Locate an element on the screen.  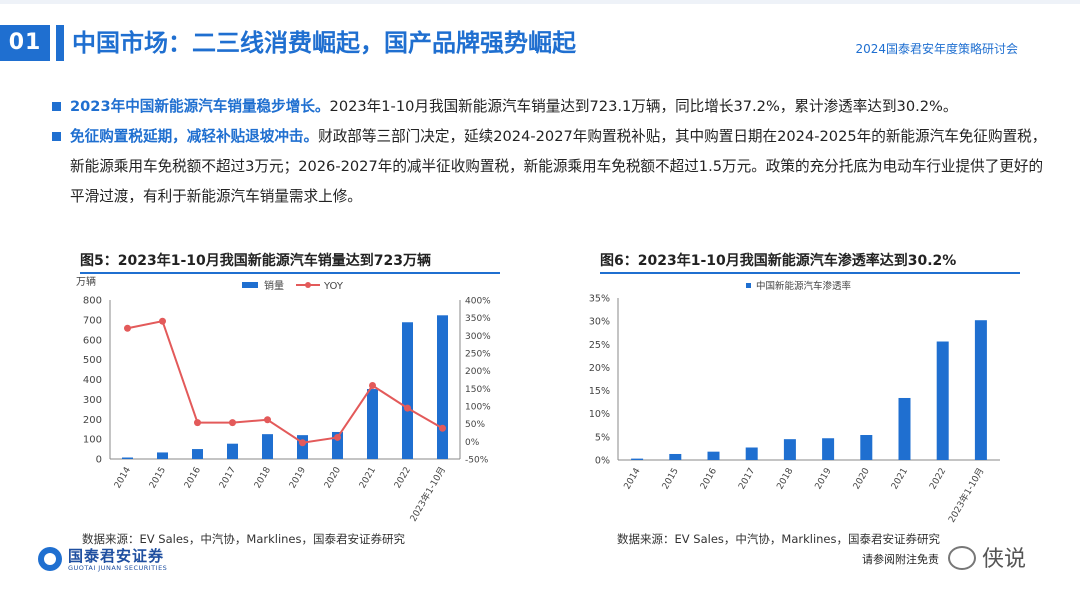
top-rule is located at coordinates (540, 2).